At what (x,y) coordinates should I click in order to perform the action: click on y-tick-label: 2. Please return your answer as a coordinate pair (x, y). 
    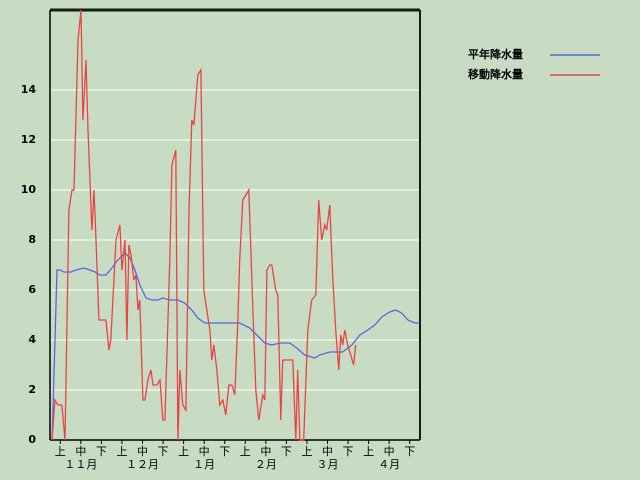
    Looking at the image, I should click on (32, 389).